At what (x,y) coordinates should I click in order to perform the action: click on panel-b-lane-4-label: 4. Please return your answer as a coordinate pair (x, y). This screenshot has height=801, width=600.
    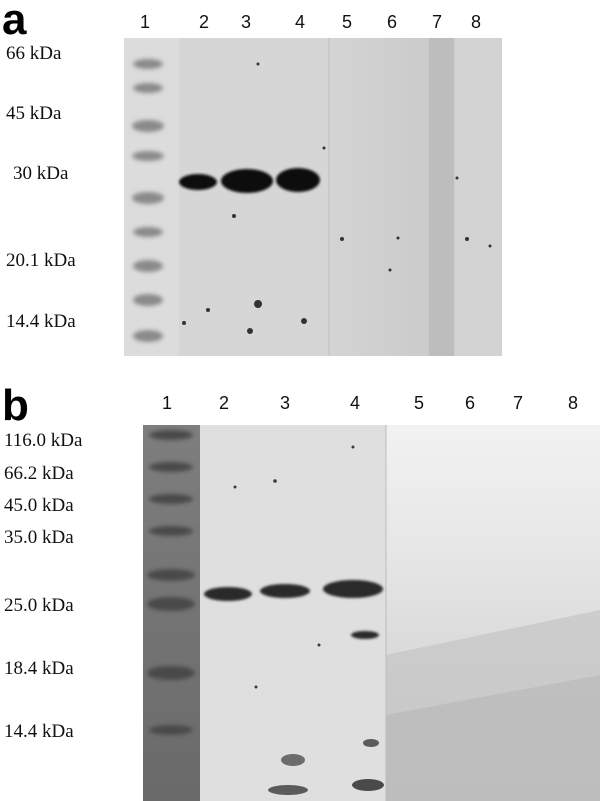
    Looking at the image, I should click on (355, 403).